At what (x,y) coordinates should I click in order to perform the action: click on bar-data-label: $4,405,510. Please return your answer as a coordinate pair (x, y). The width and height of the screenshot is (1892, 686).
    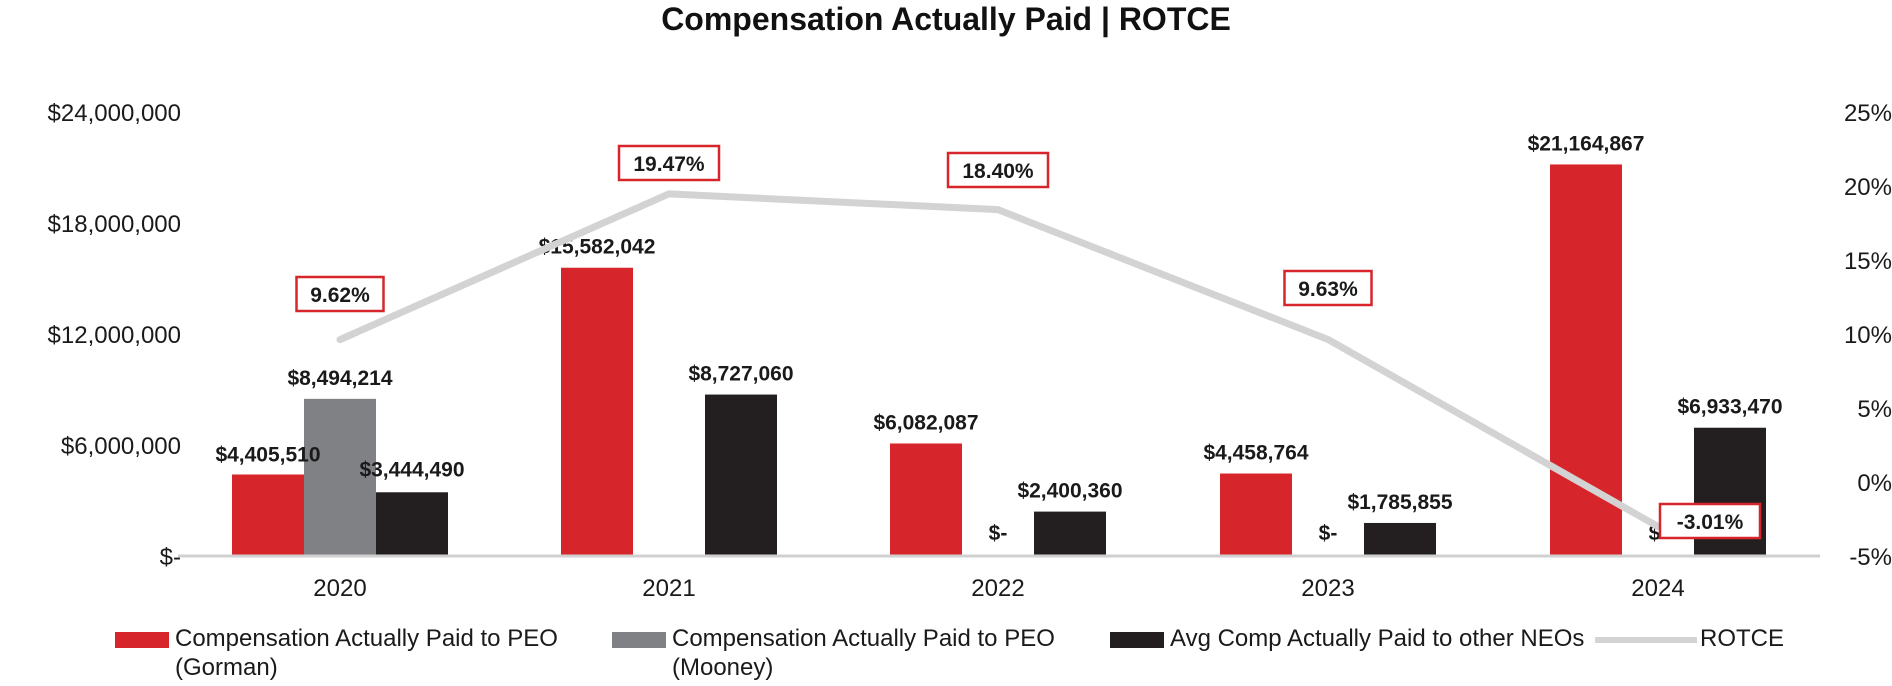
    Looking at the image, I should click on (267, 454).